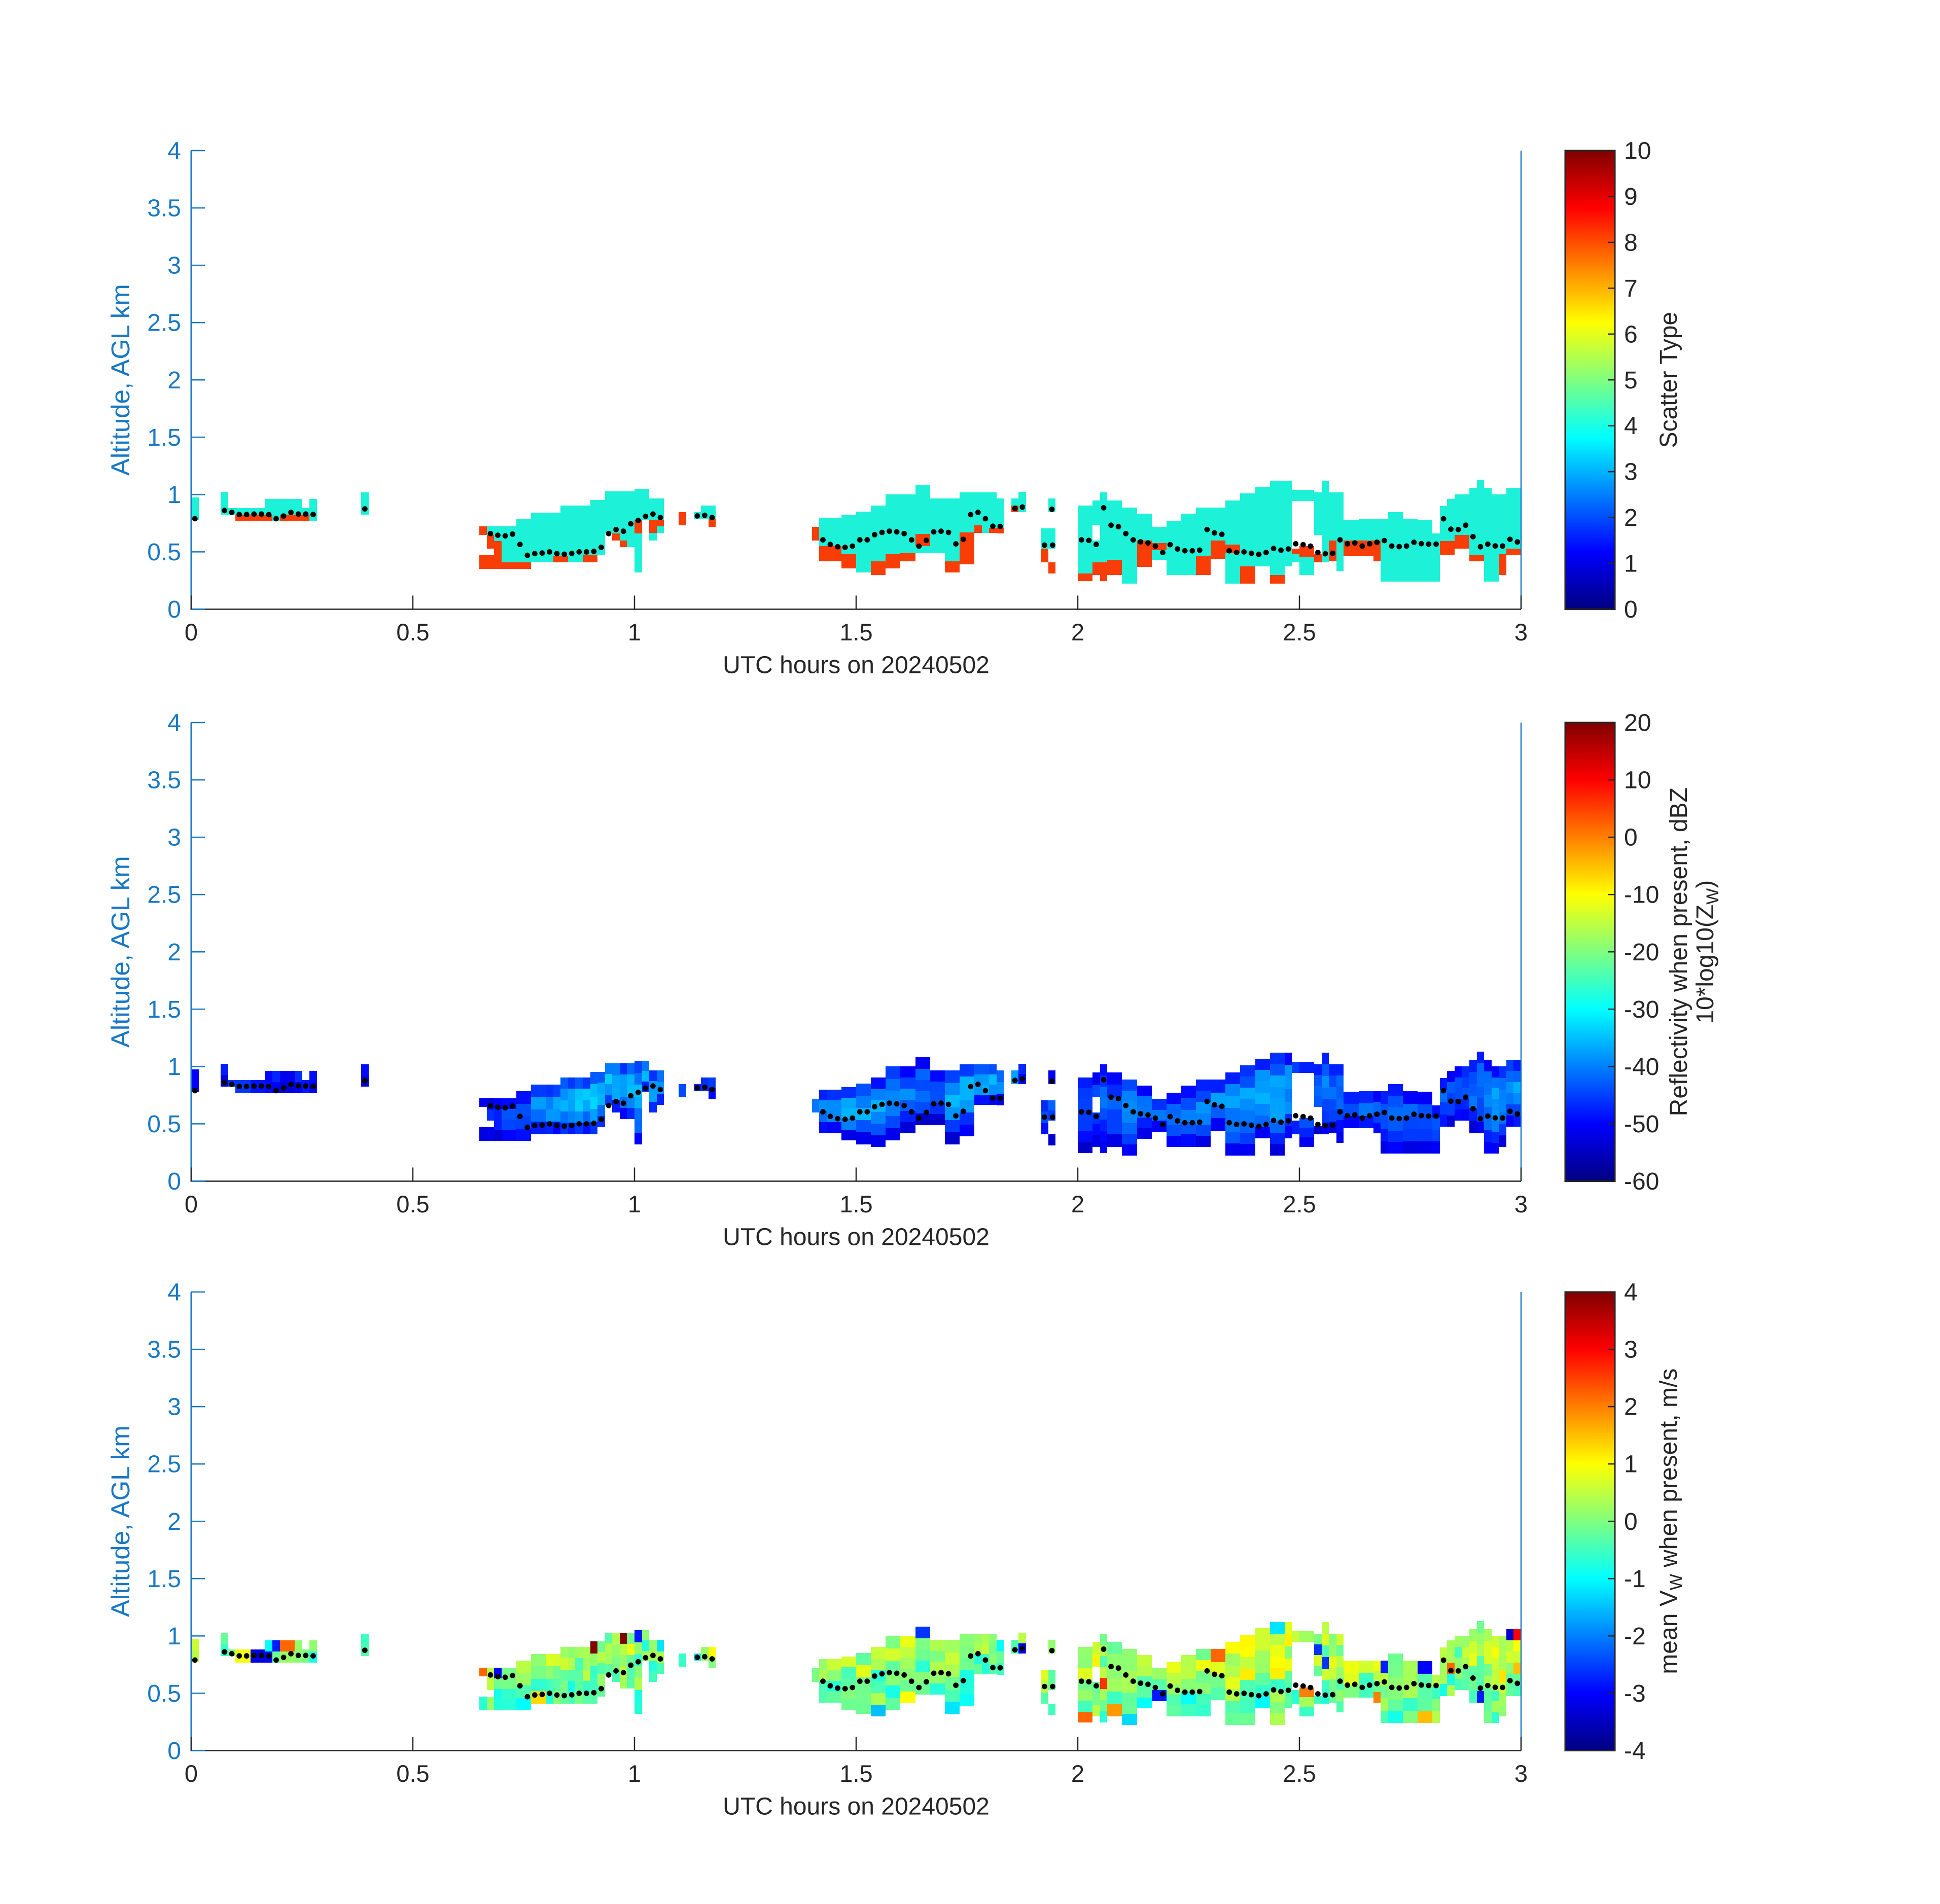 The image size is (1940, 1904). I want to click on svg-text: 9, so click(1631, 197).